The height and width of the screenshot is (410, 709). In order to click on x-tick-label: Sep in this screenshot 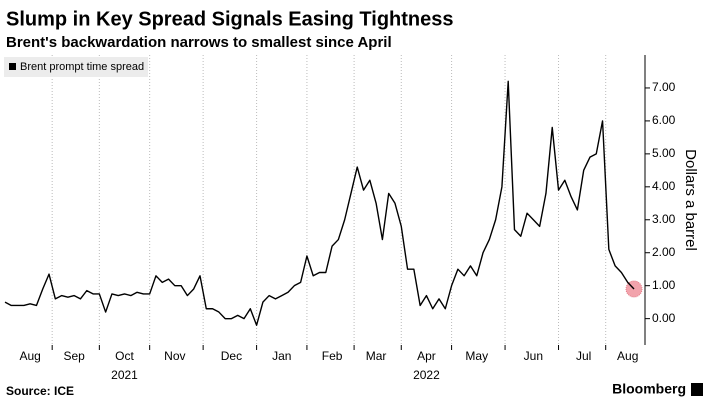, I will do `click(75, 356)`.